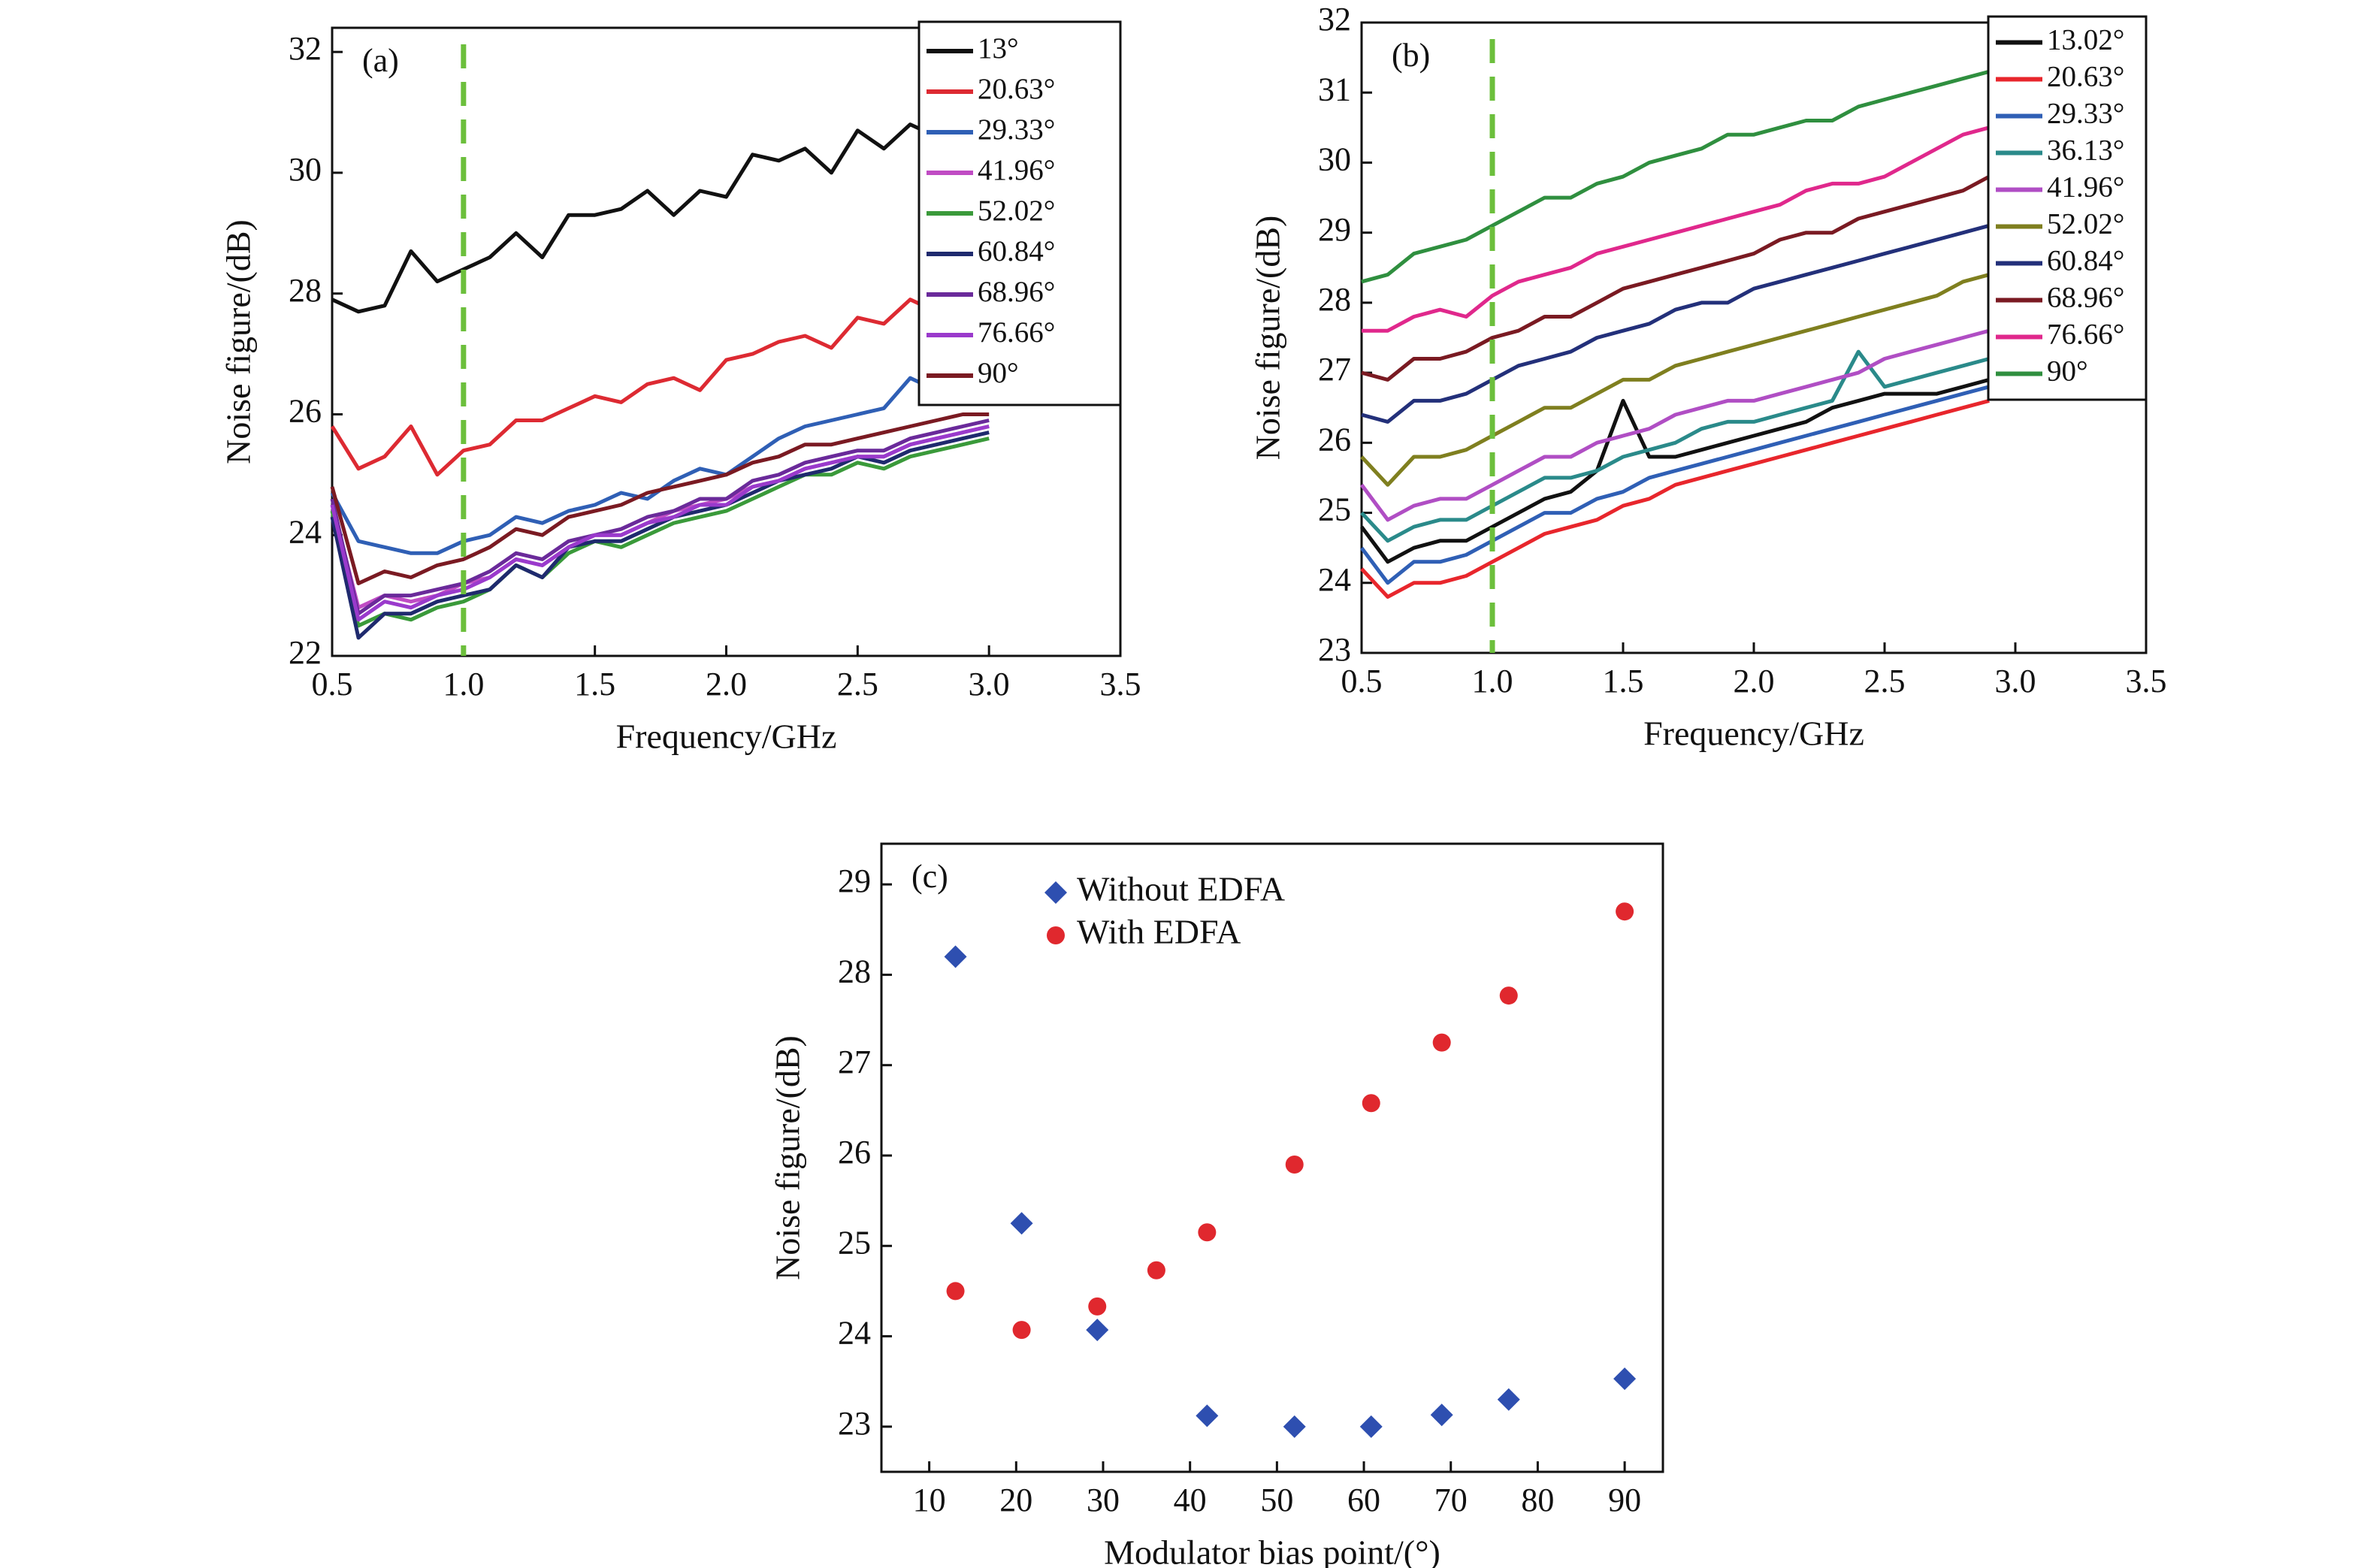 The height and width of the screenshot is (1568, 2367). I want to click on x-tick-label: 2.5, so click(1885, 681).